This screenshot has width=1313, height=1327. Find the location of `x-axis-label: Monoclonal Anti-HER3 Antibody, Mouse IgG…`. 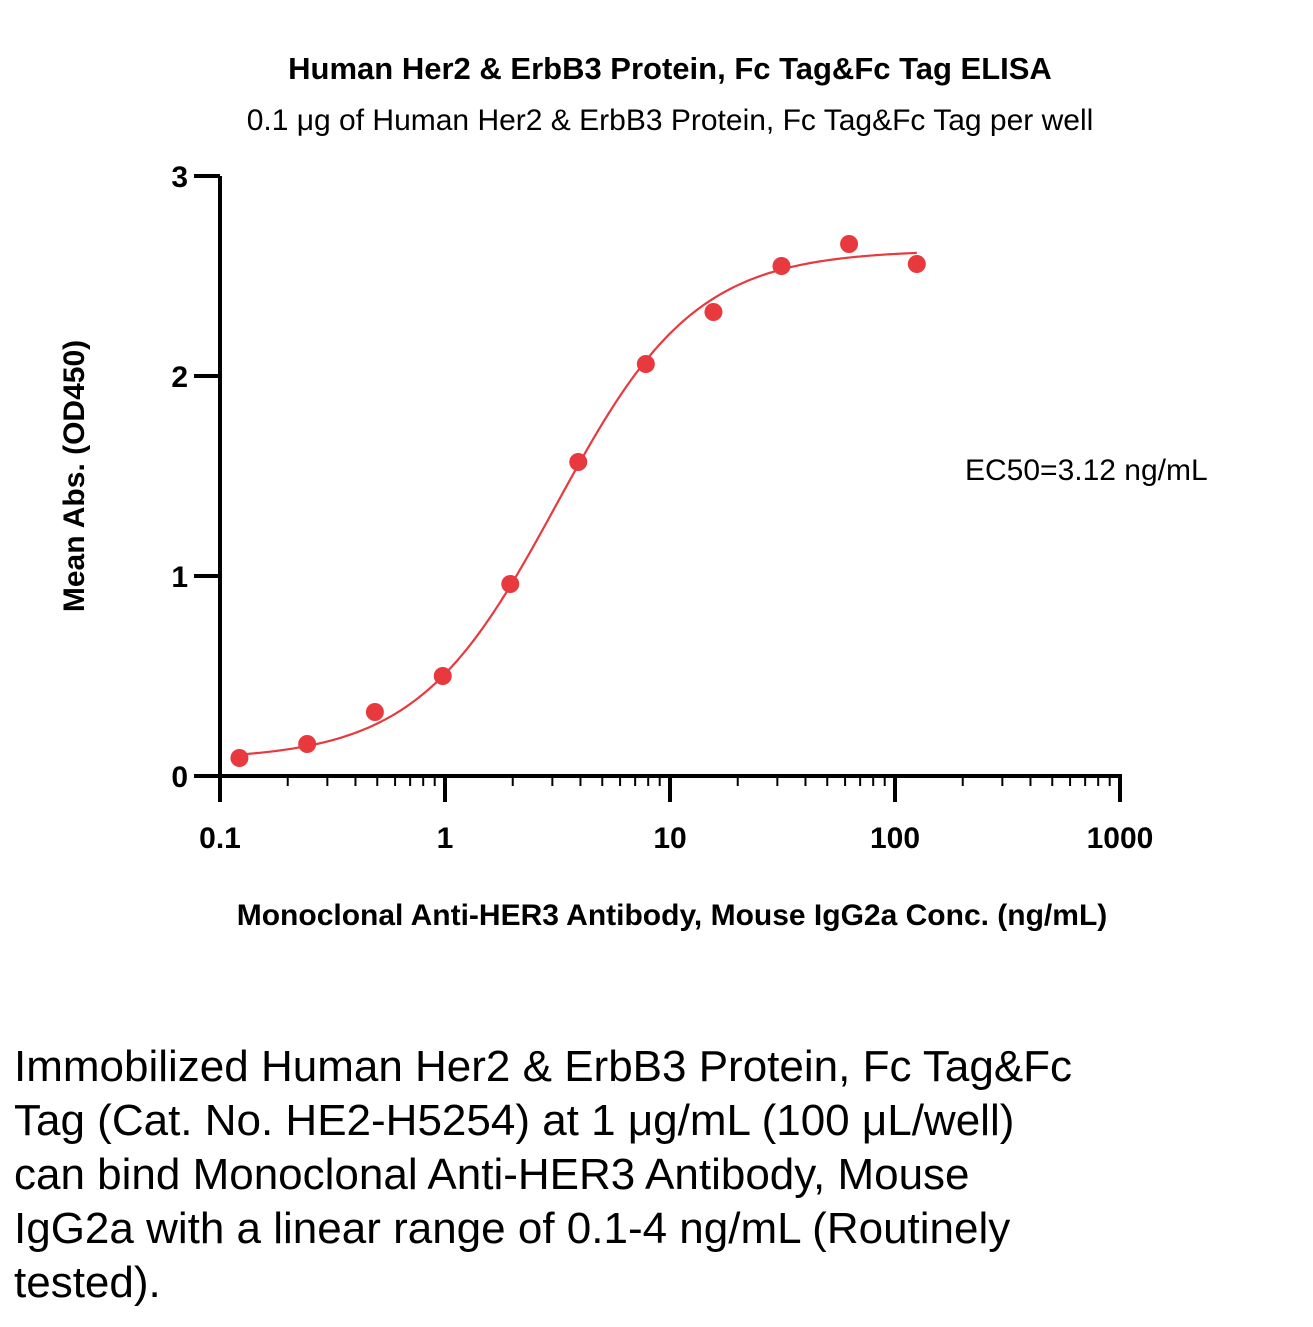

x-axis-label: Monoclonal Anti-HER3 Antibody, Mouse IgG… is located at coordinates (672, 915).